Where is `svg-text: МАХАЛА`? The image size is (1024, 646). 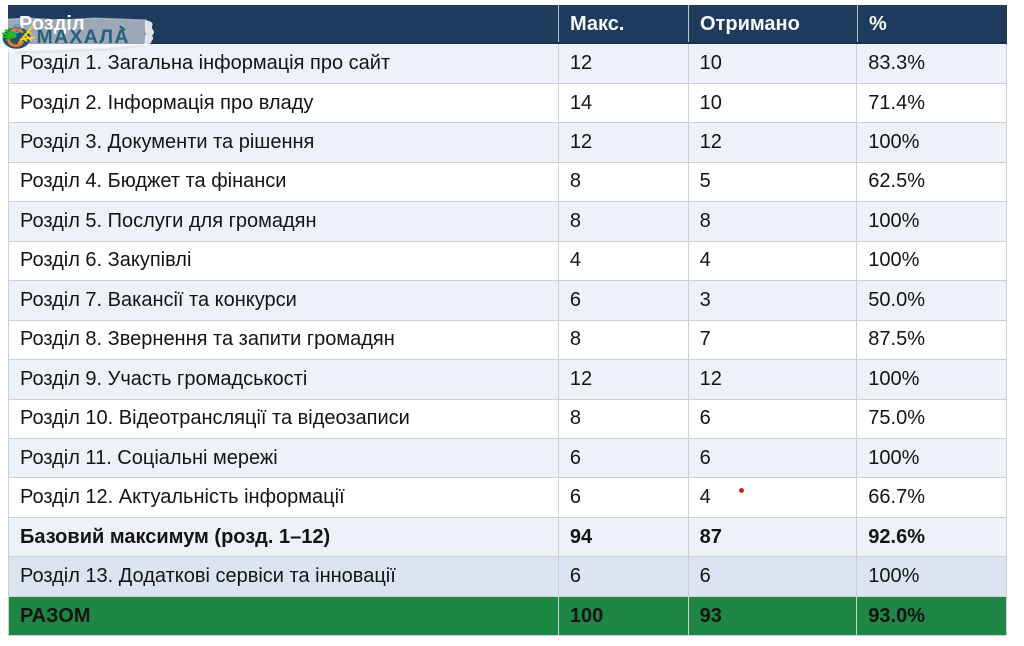 svg-text: МАХАЛА is located at coordinates (83, 37).